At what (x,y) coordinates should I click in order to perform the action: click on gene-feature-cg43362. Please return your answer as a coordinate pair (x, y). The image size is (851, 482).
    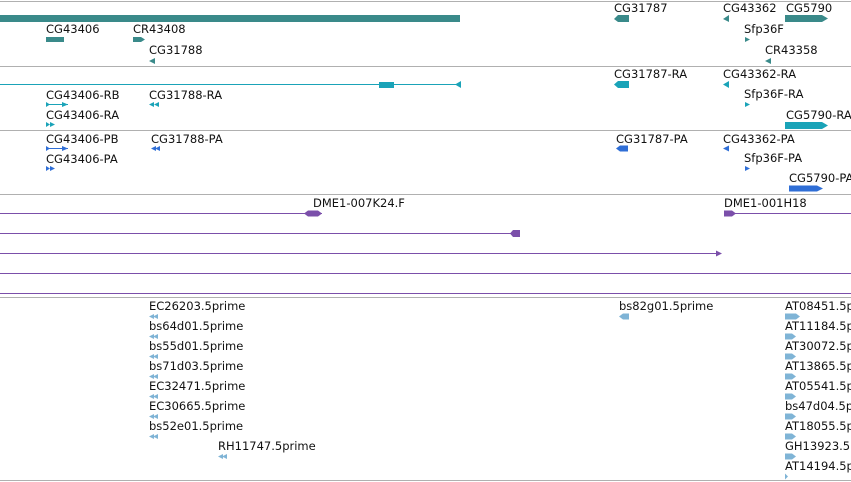
    Looking at the image, I should click on (726, 18).